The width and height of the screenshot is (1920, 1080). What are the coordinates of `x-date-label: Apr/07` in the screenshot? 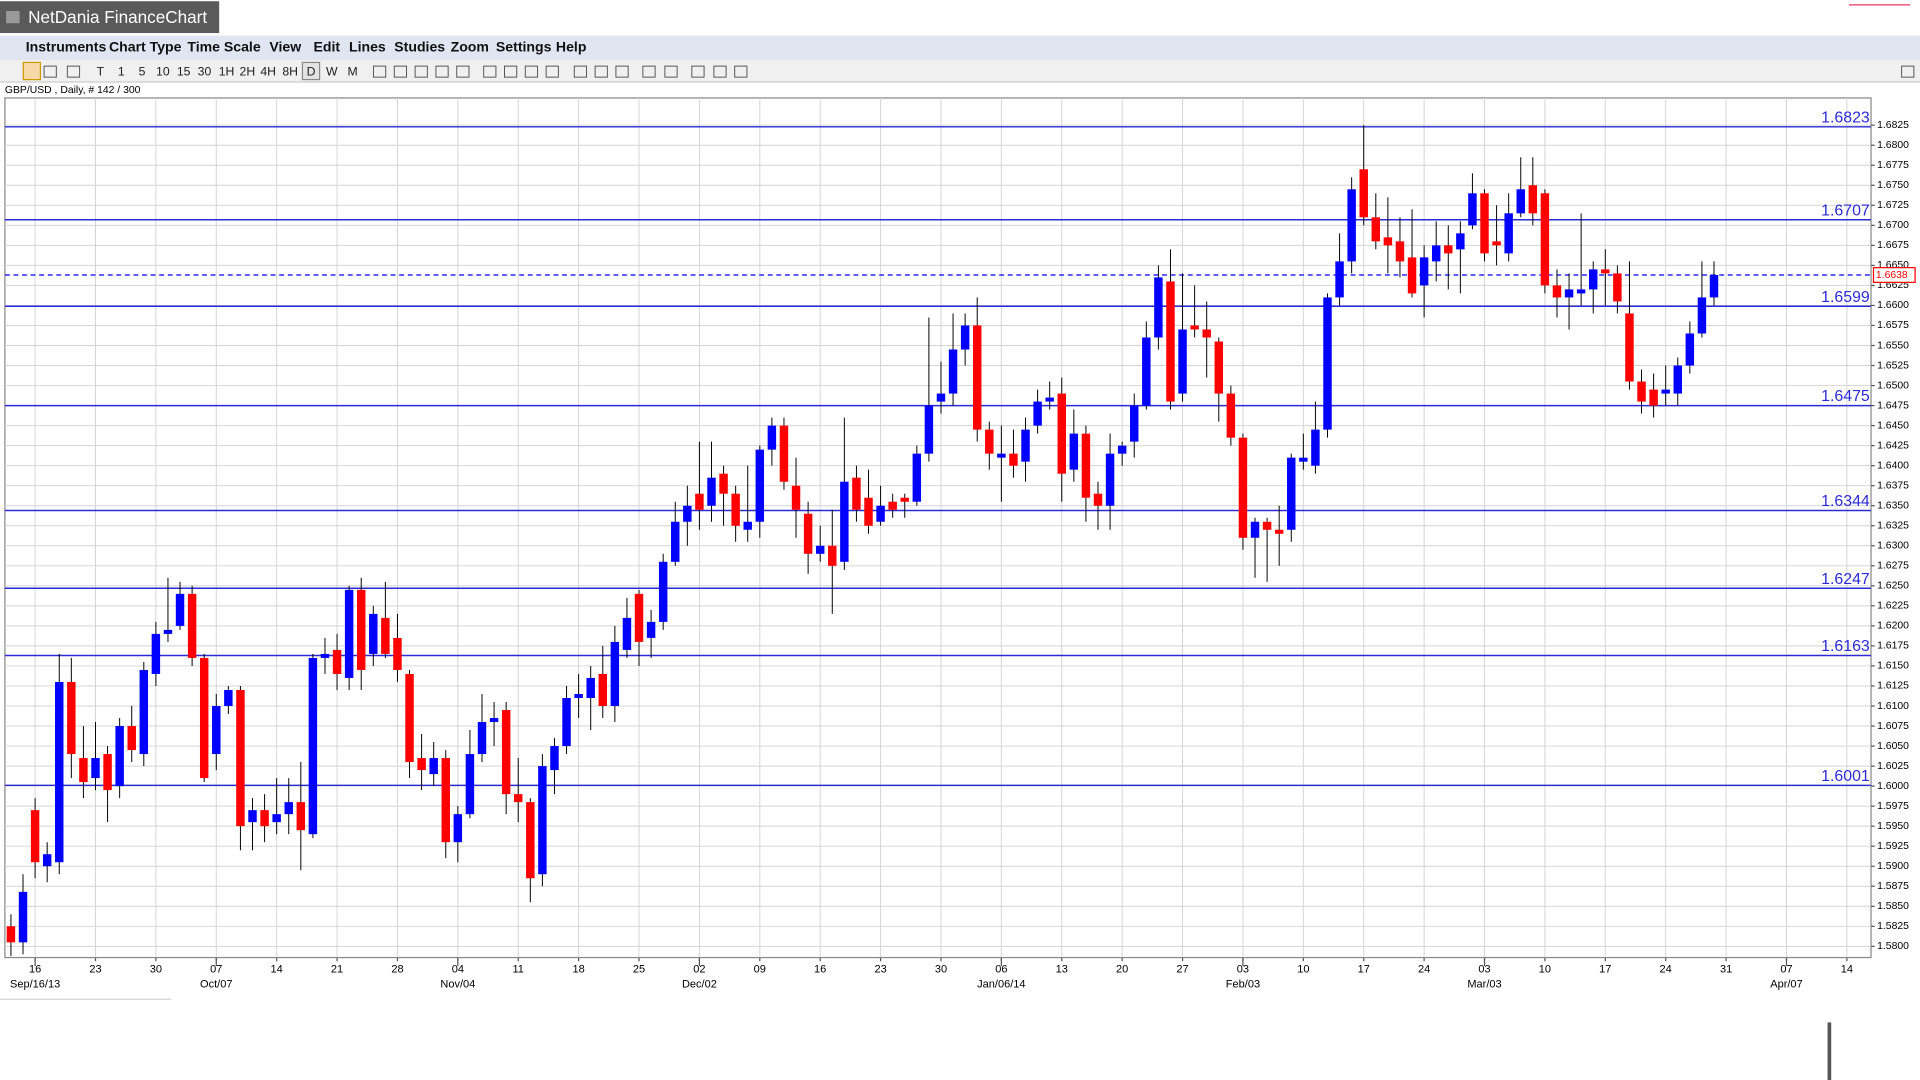 It's located at (1786, 984).